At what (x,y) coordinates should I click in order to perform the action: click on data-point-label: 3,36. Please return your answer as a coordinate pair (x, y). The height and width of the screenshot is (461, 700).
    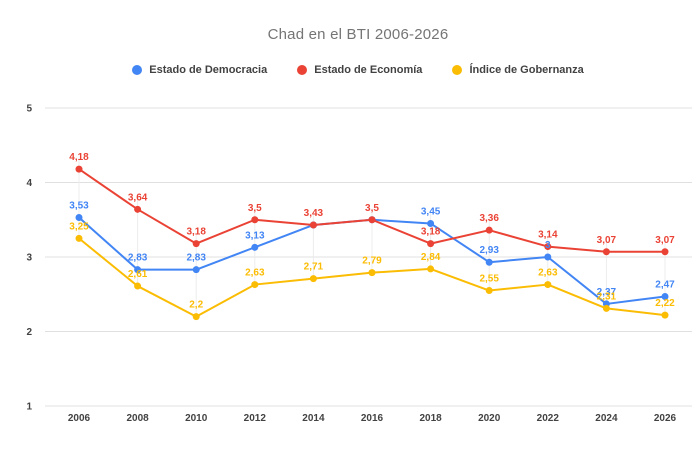
    Looking at the image, I should click on (489, 218).